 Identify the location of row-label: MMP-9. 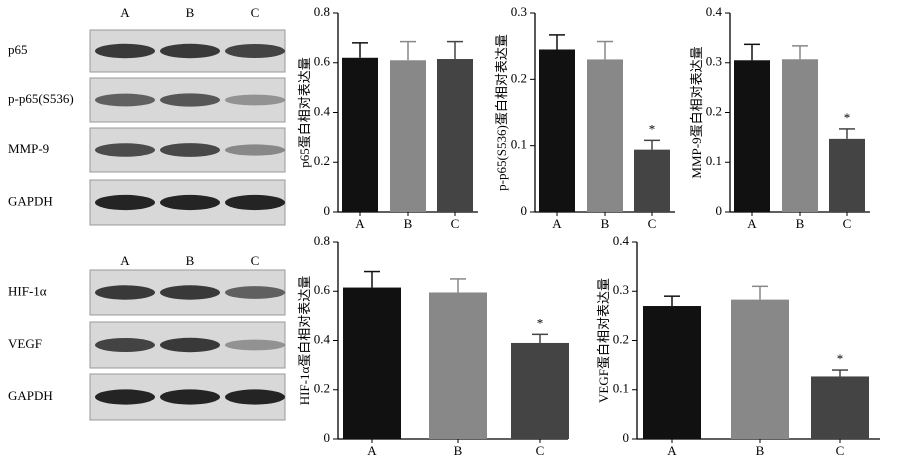
(28, 148).